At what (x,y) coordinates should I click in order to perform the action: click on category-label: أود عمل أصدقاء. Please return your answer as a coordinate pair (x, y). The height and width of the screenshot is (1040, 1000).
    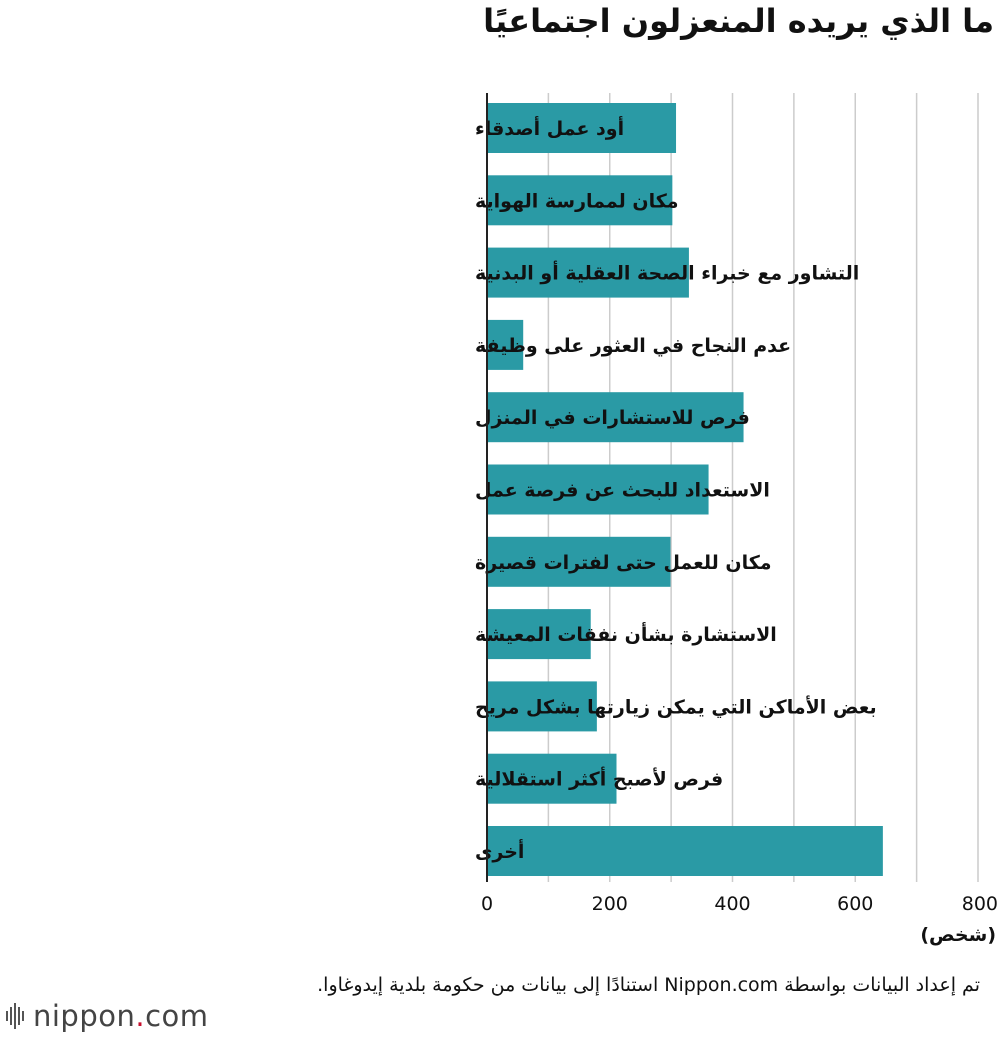
    Looking at the image, I should click on (549, 128).